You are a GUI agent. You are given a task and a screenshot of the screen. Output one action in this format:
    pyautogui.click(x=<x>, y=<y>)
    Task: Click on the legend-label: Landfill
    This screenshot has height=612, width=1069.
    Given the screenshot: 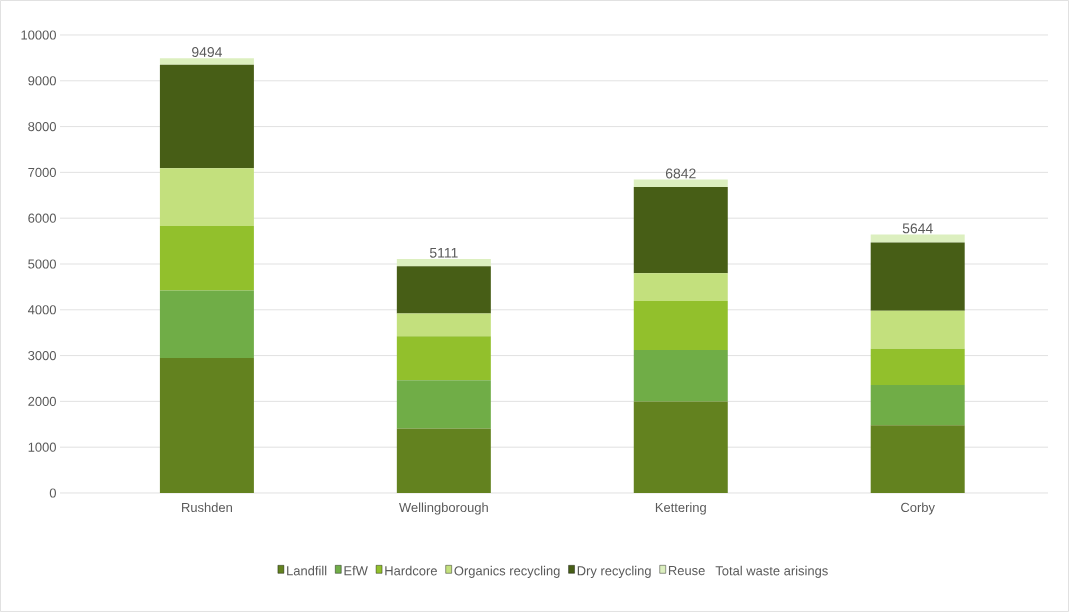 What is the action you would take?
    pyautogui.click(x=307, y=570)
    